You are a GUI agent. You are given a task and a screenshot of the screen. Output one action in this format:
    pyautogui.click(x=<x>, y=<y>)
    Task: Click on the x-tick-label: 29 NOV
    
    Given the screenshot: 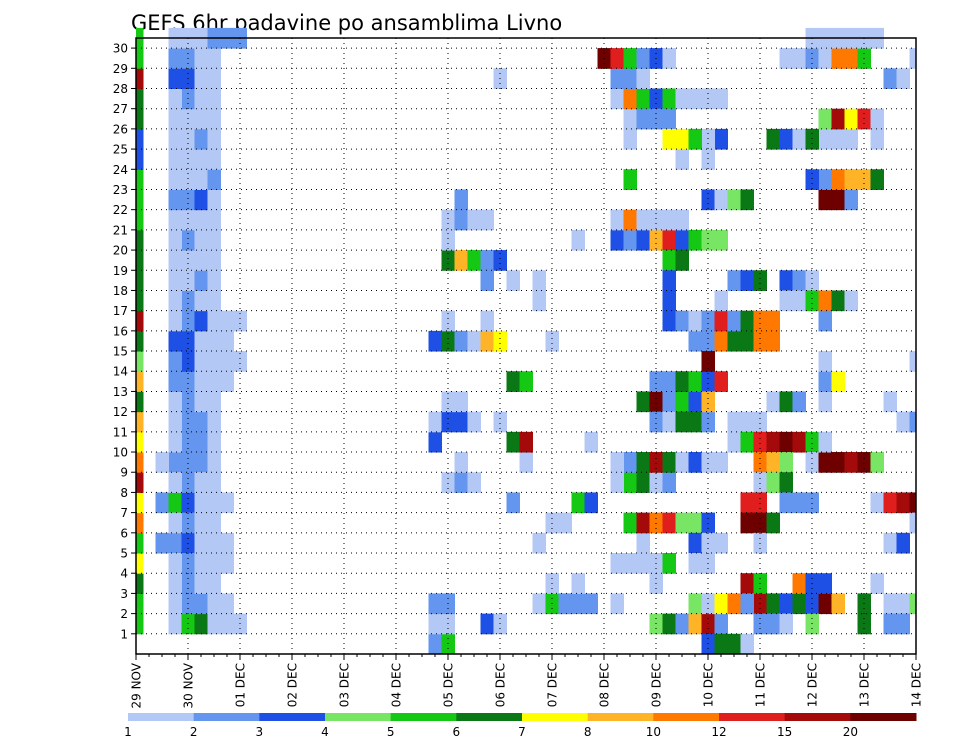 What is the action you would take?
    pyautogui.click(x=137, y=685)
    